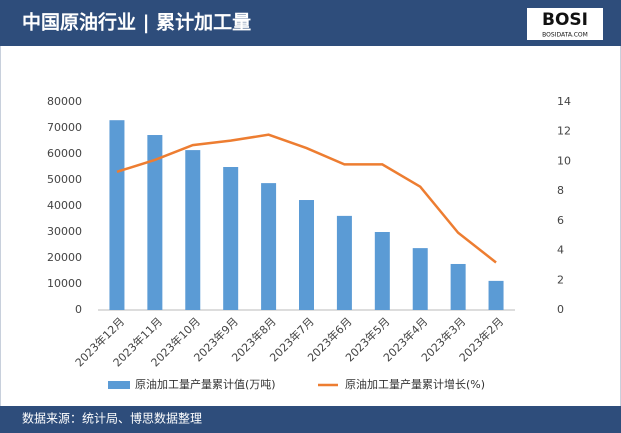 This screenshot has height=433, width=621. I want to click on source: 数据来源：统计局、博思数据整理, so click(112, 418).